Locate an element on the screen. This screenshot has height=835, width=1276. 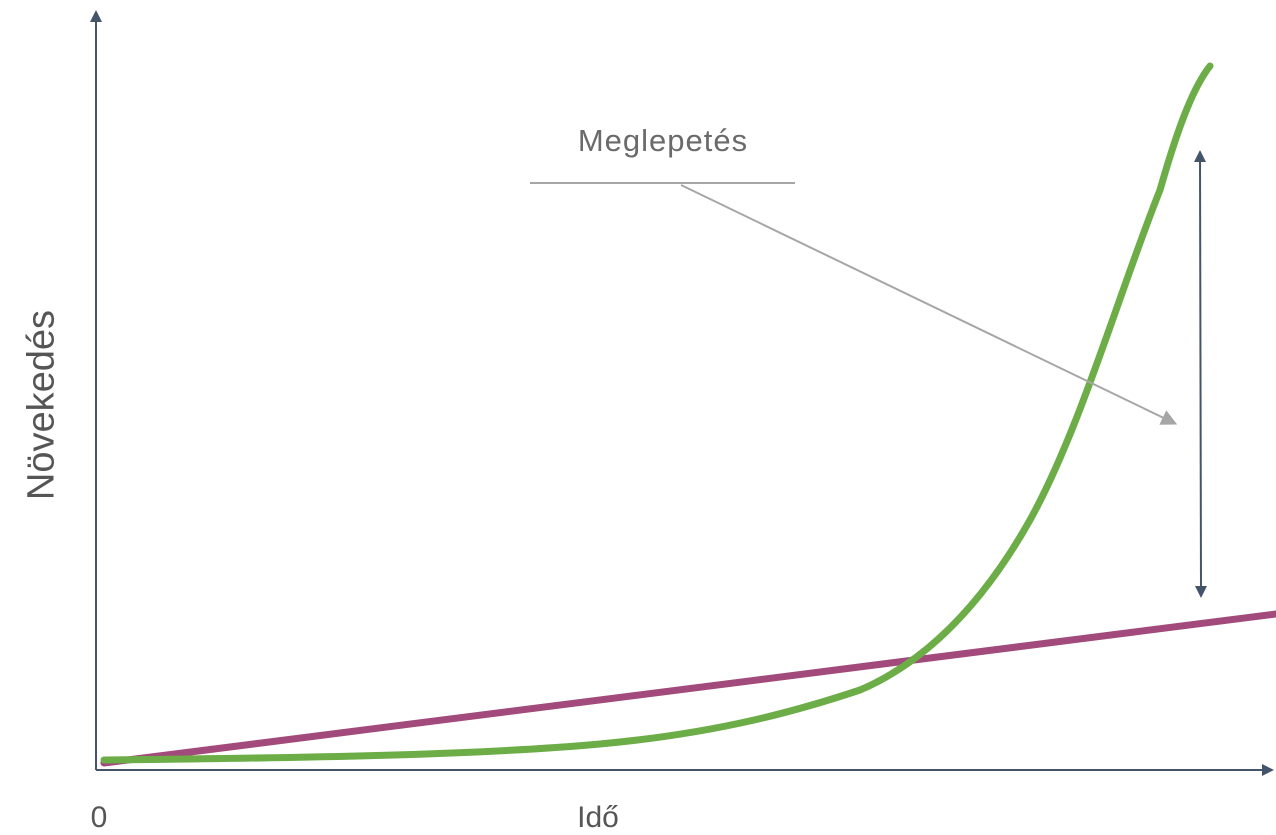
x-axis-label: Idő is located at coordinates (598, 817).